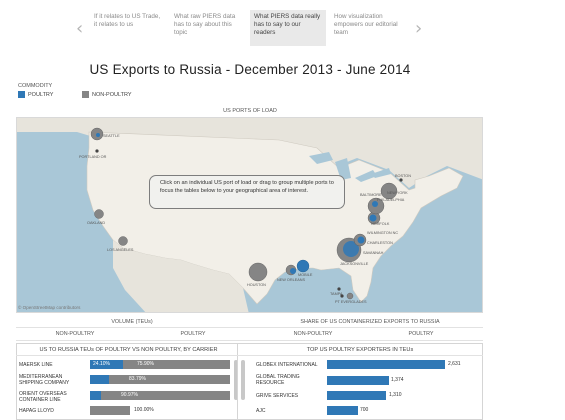 Image resolution: width=565 pixels, height=420 pixels. Describe the element at coordinates (193, 334) in the screenshot. I see `volume-poultry-label: POULTRY` at that location.